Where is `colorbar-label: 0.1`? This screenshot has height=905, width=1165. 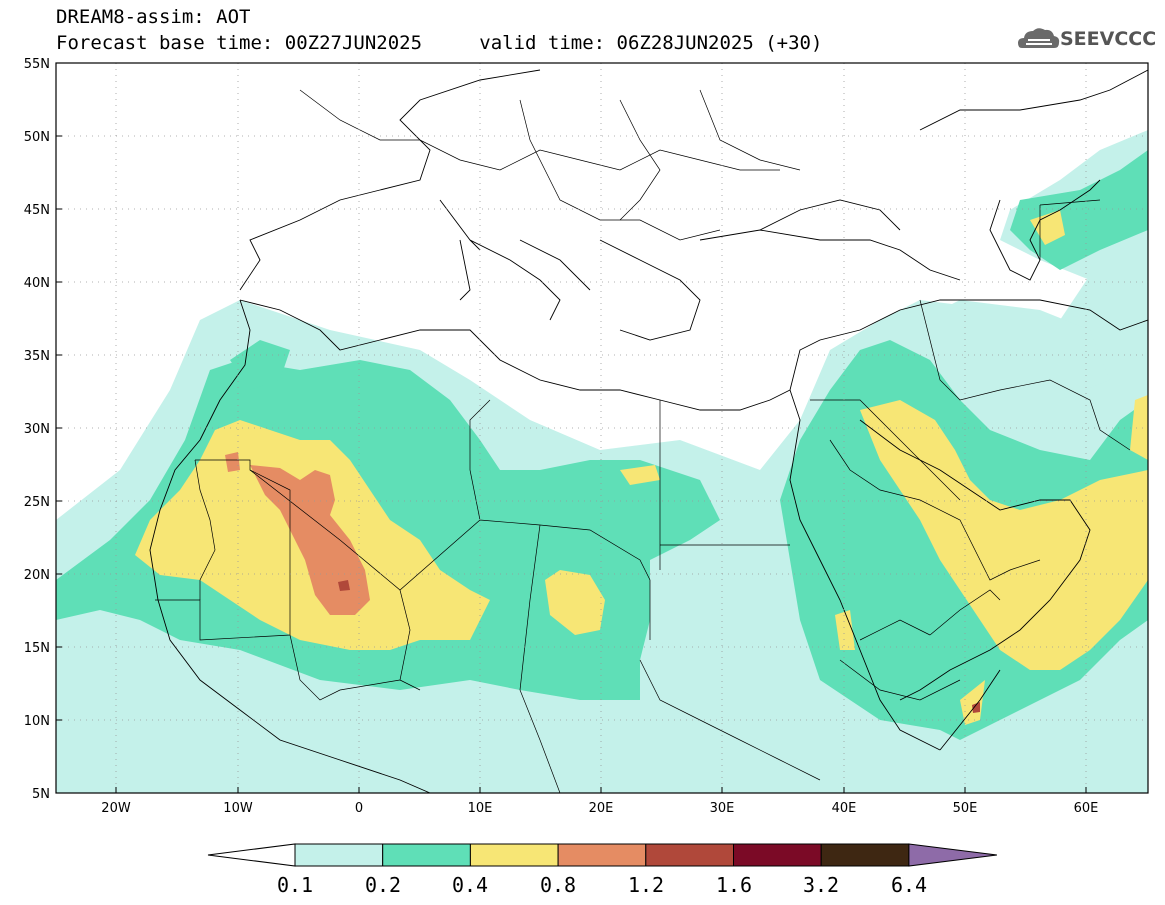
colorbar-label: 0.1 is located at coordinates (295, 885).